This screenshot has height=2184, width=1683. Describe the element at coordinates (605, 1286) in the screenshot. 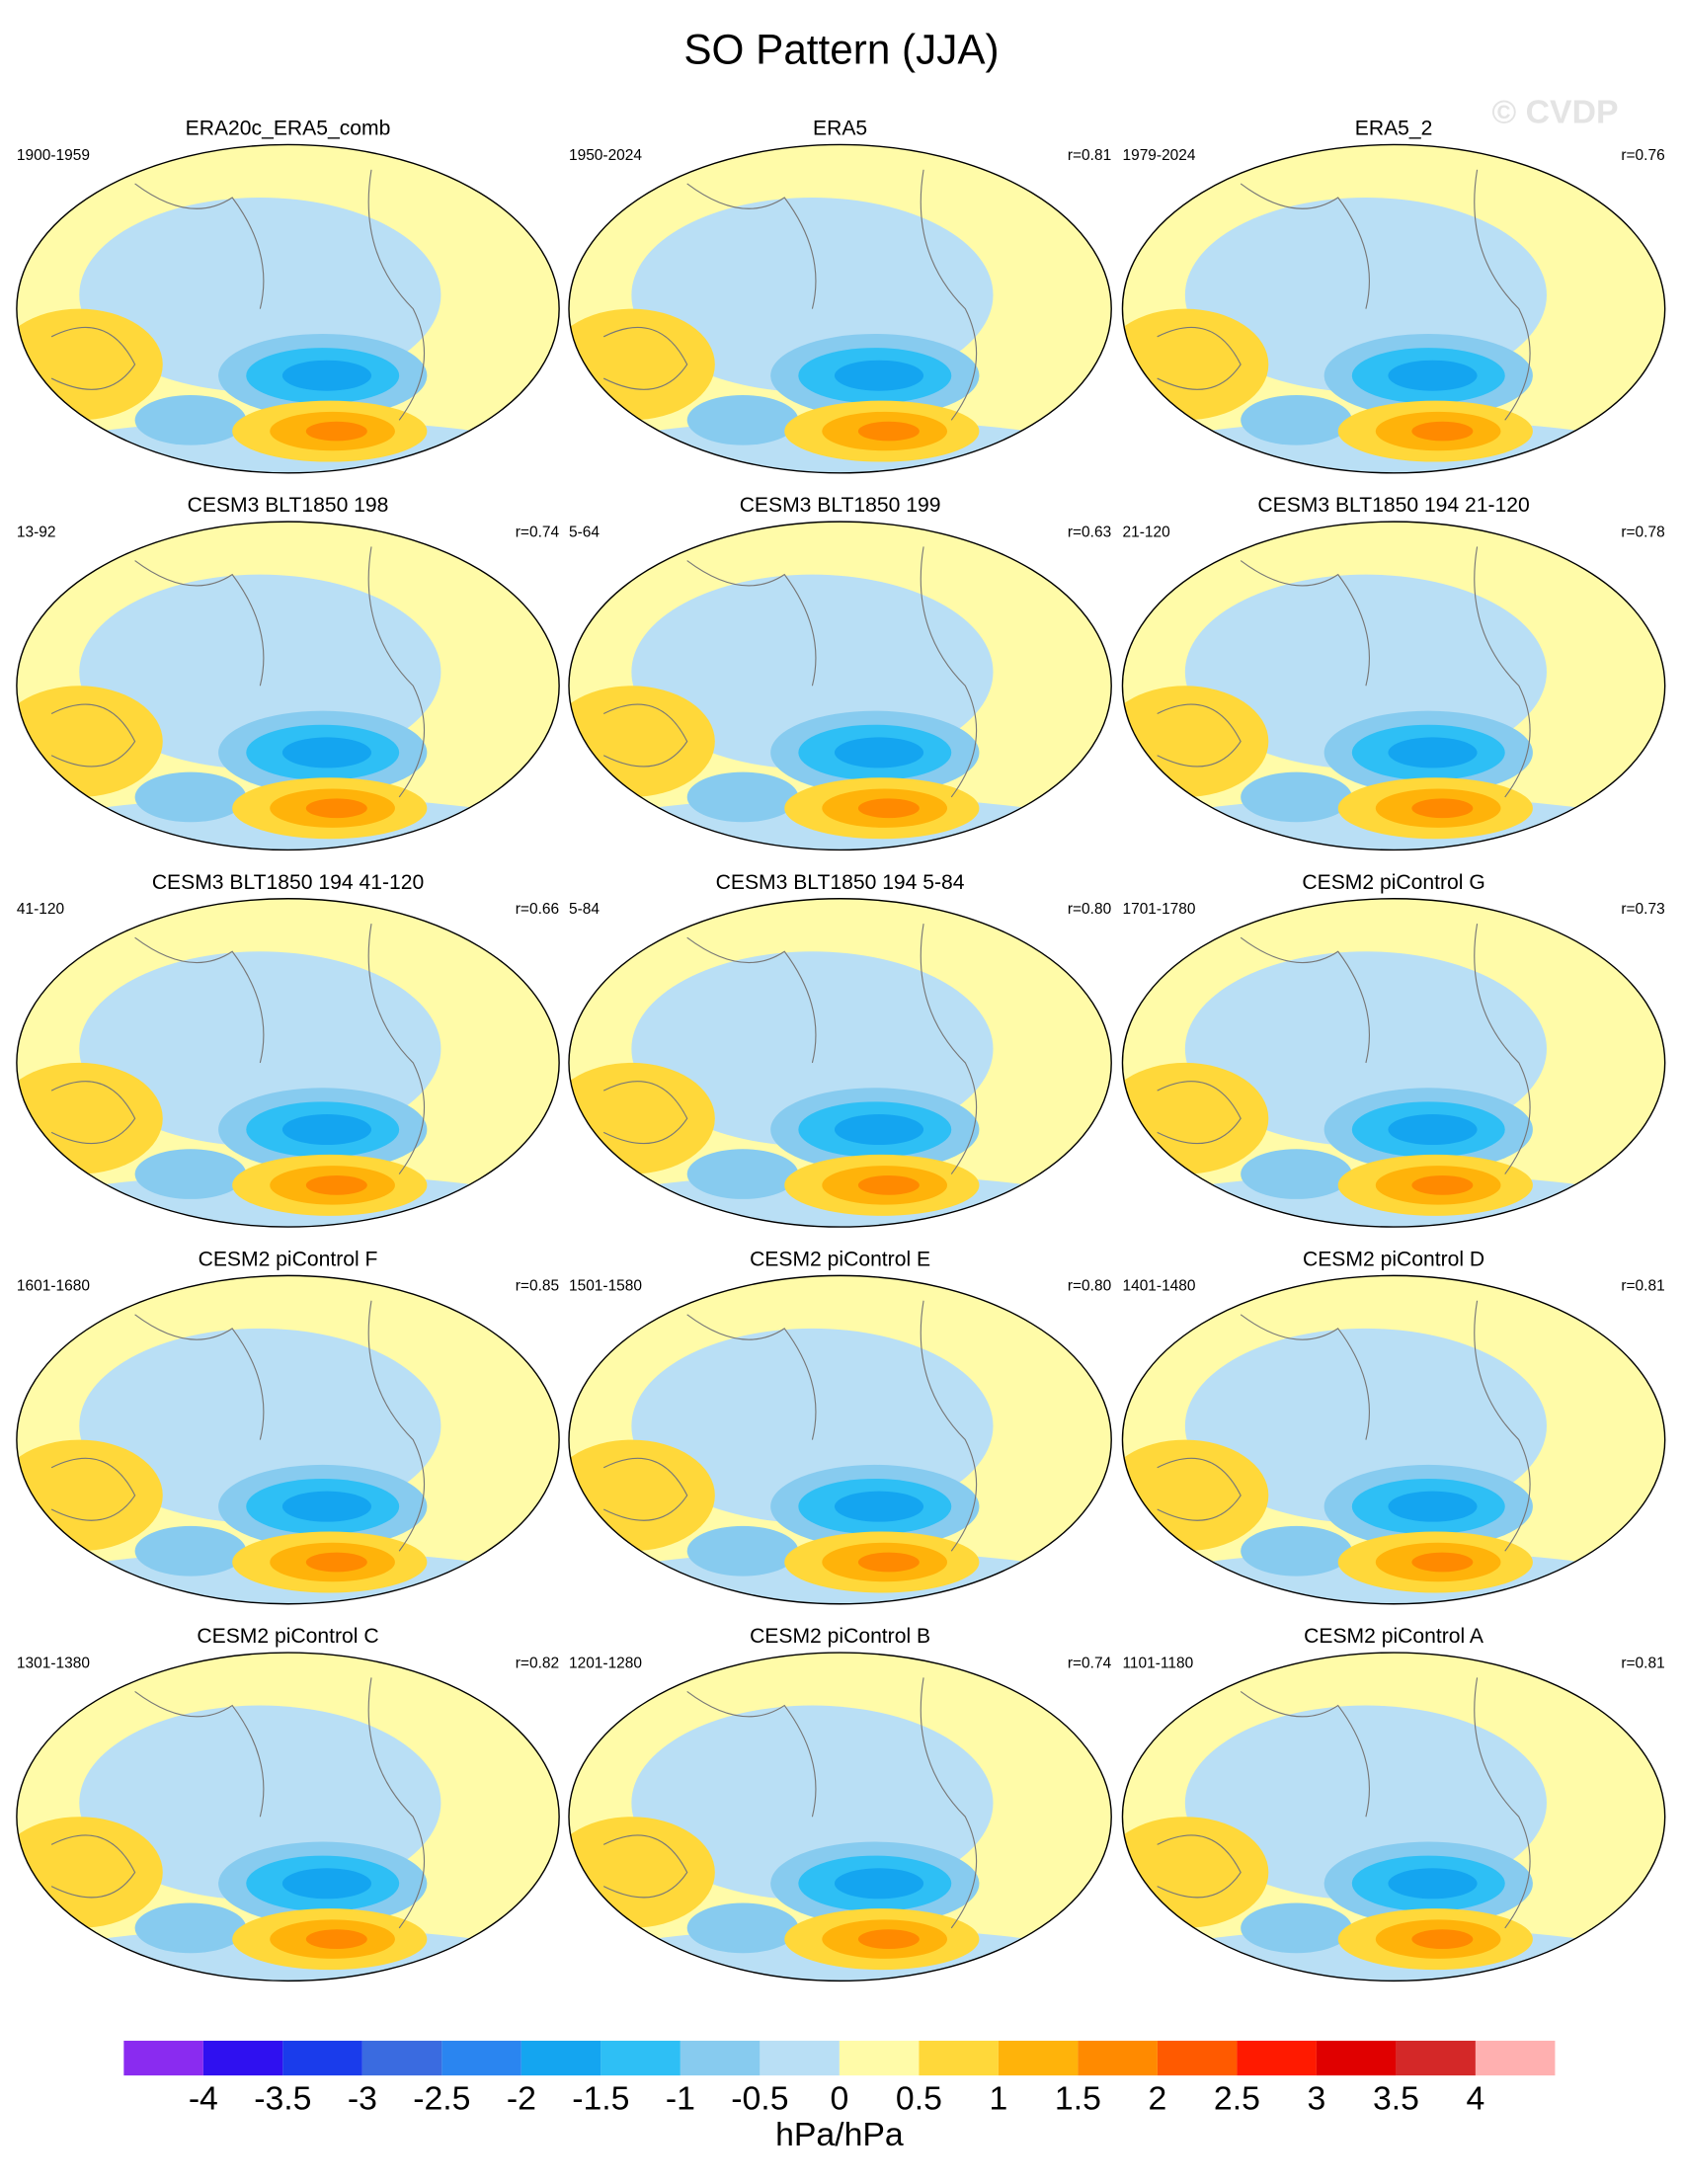

I see `panel-period: 1501-1580` at that location.